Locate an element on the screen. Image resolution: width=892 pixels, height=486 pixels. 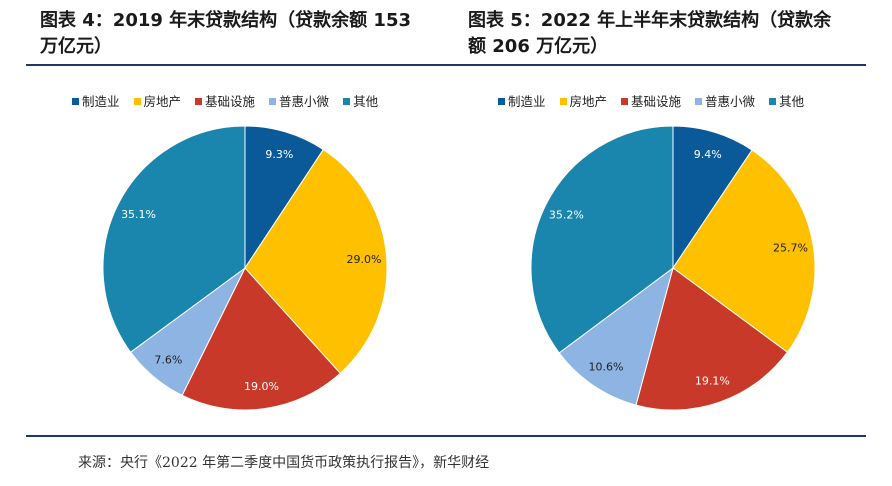
source-note: 来源：央行《2022 年第二季度中国货币政策执行报告》，新华财经 is located at coordinates (284, 463).